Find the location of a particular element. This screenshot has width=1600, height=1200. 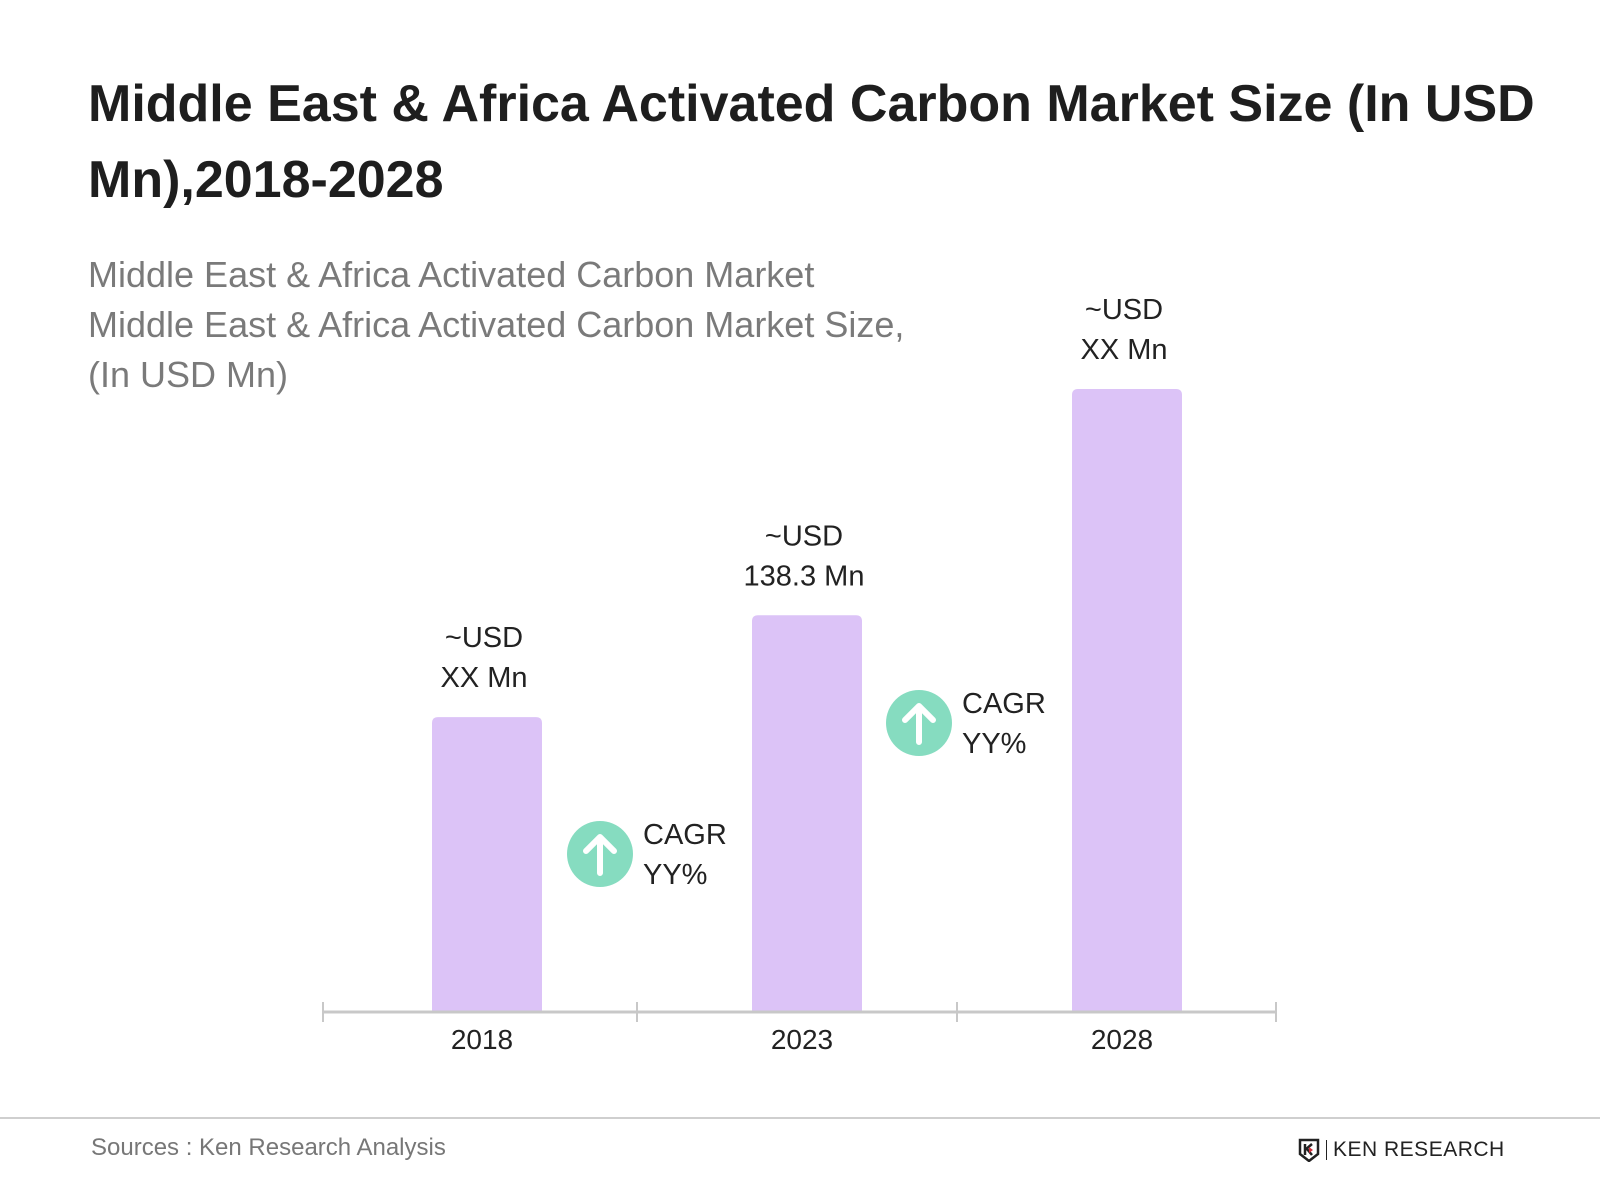

x-tick-label: 2023 is located at coordinates (802, 1039).